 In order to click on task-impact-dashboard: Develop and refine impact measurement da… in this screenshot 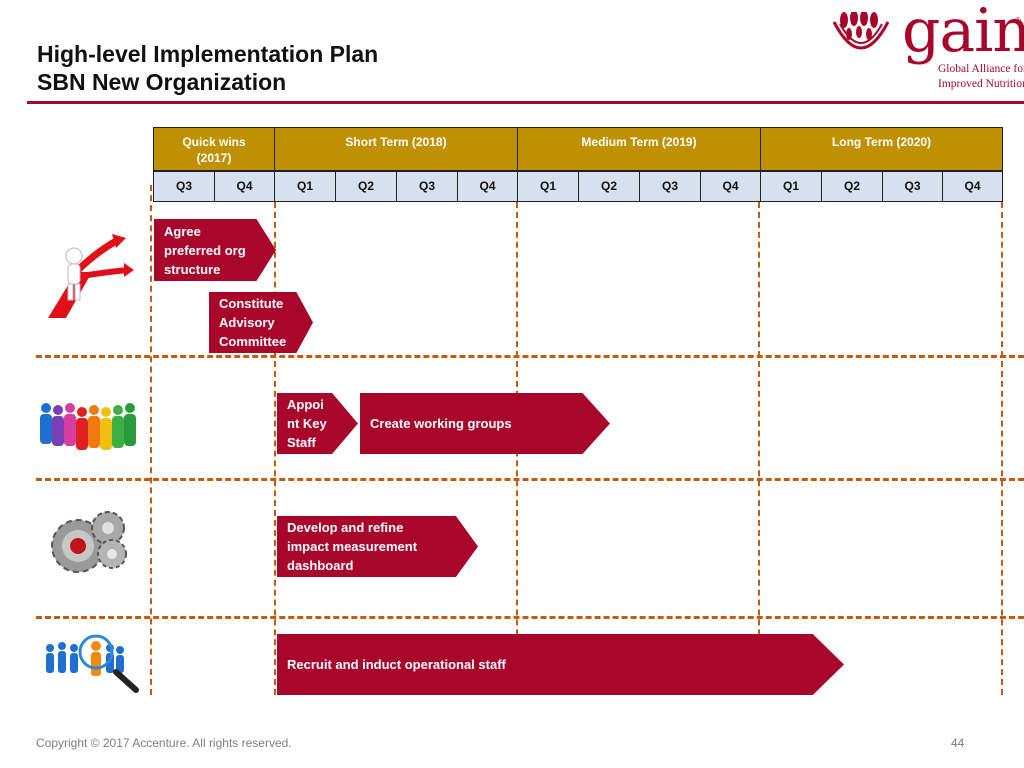, I will do `click(377, 546)`.